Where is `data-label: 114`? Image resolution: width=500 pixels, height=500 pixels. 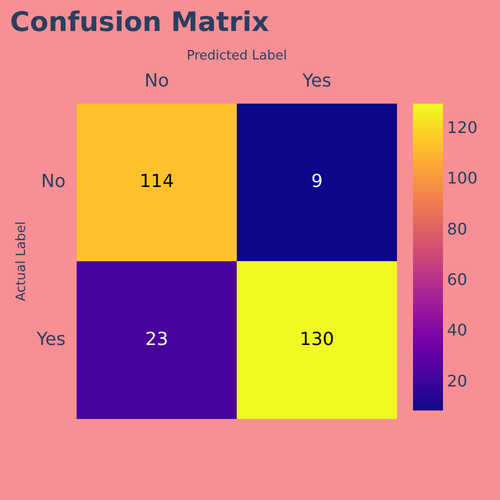
data-label: 114 is located at coordinates (157, 181).